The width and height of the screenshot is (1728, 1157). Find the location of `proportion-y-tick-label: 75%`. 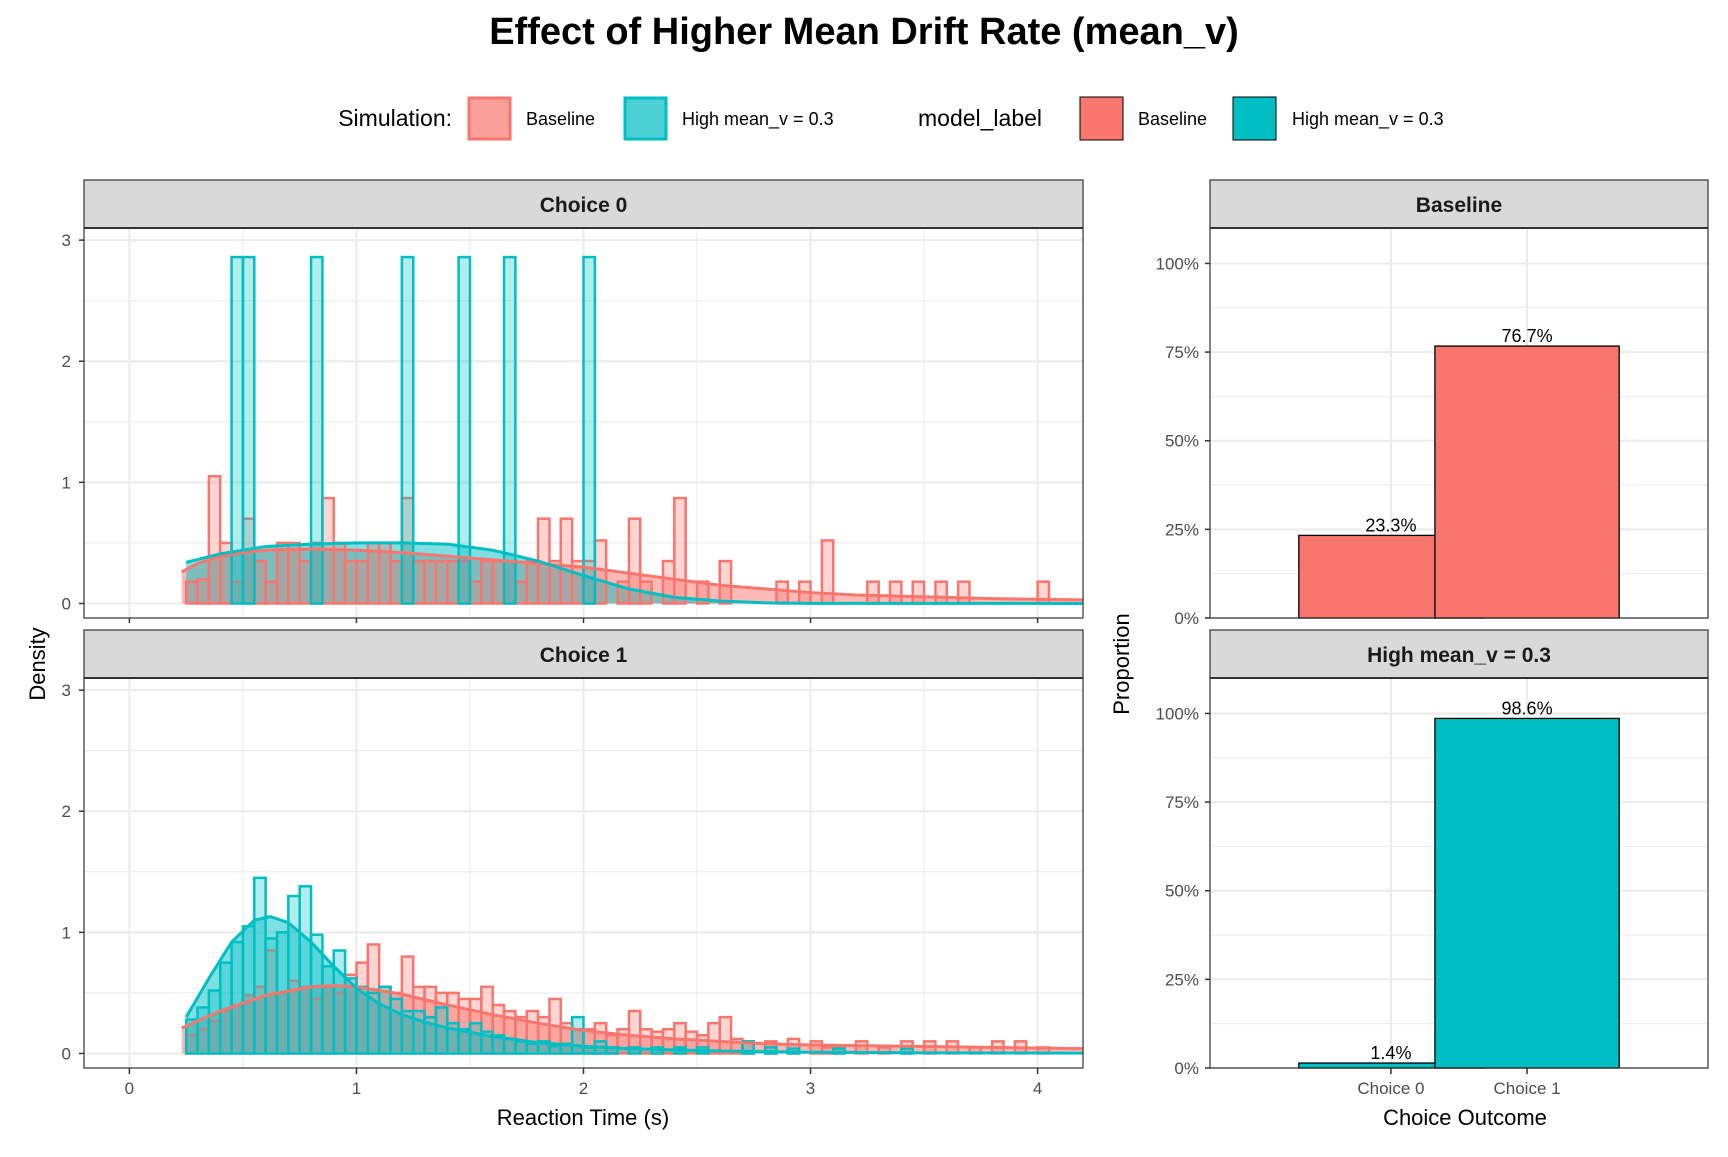

proportion-y-tick-label: 75% is located at coordinates (1182, 352).